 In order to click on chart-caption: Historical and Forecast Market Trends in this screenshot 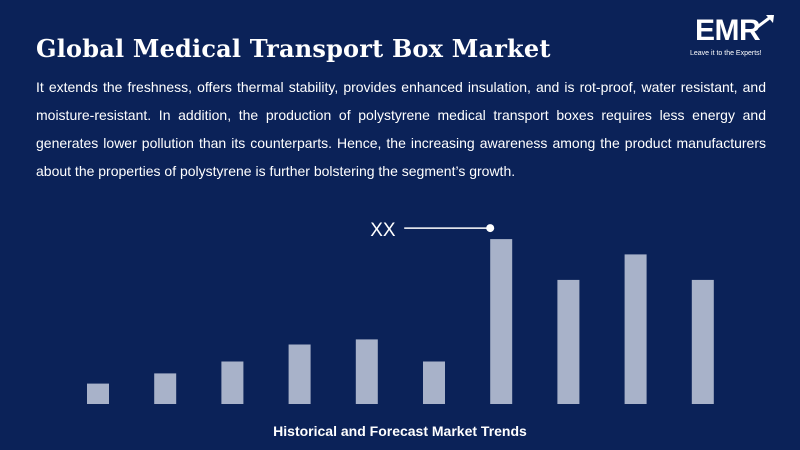, I will do `click(400, 431)`.